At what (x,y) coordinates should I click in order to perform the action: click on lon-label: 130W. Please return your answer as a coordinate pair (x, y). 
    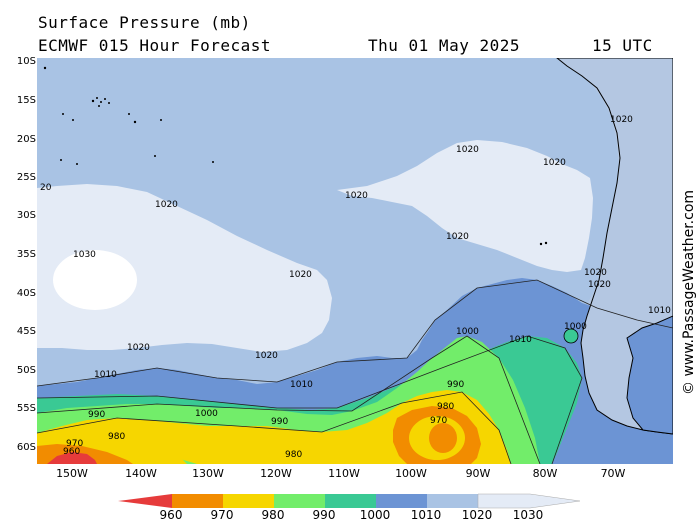
    Looking at the image, I should click on (208, 473).